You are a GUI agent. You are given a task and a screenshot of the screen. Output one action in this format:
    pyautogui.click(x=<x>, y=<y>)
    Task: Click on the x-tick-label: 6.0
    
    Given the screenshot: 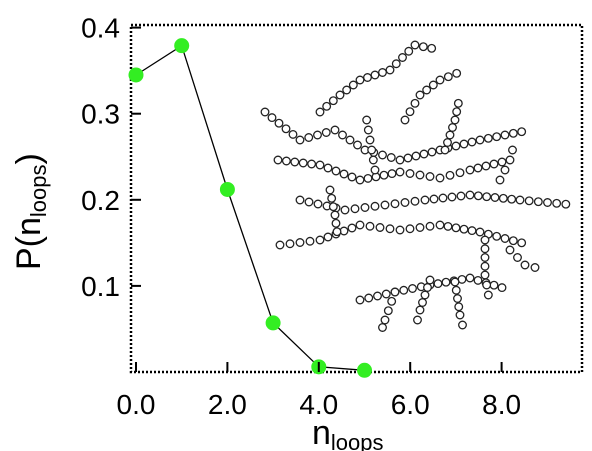 What is the action you would take?
    pyautogui.click(x=410, y=404)
    